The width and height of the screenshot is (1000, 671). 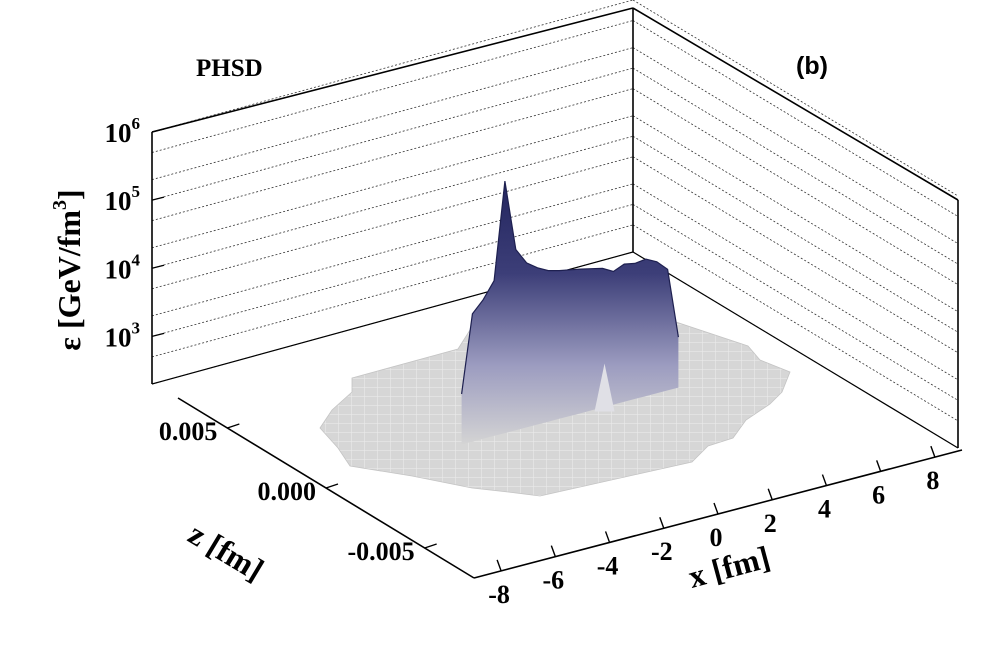 What do you see at coordinates (69, 194) in the screenshot?
I see `epsilon-unit-close: ]` at bounding box center [69, 194].